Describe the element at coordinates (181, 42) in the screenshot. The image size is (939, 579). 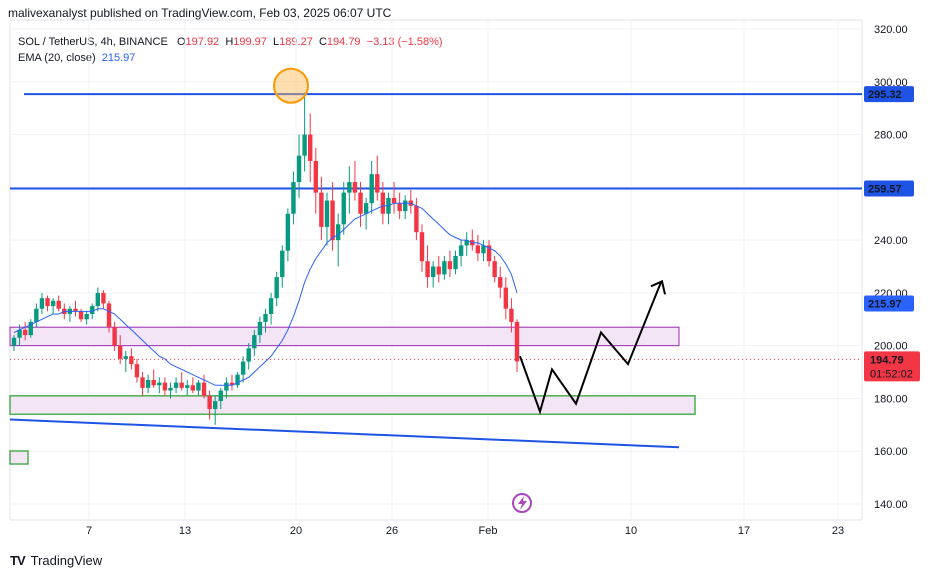
I see `open-label: O` at that location.